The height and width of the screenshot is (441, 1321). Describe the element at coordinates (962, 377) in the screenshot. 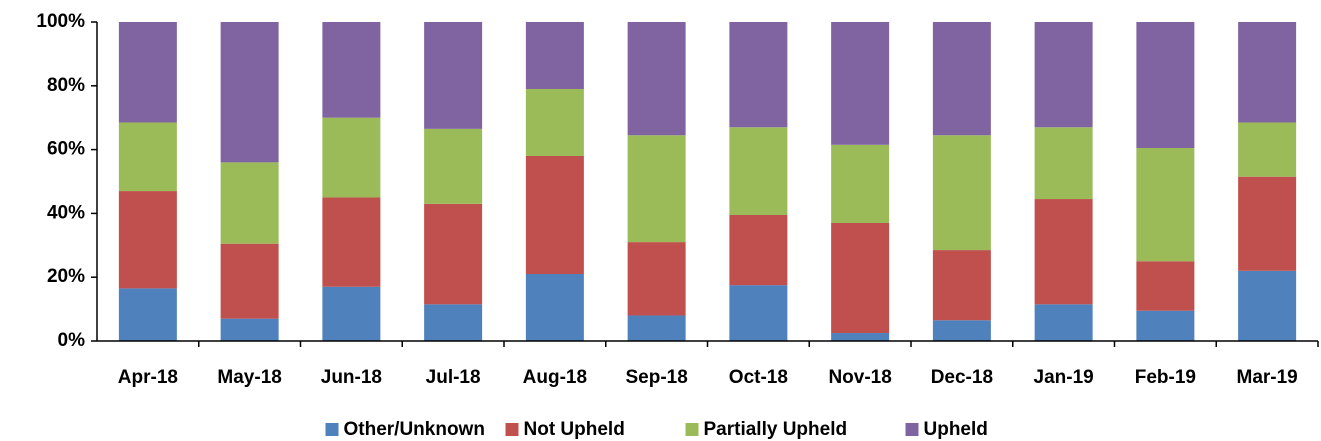

I see `x-tick-label: Dec-18` at that location.